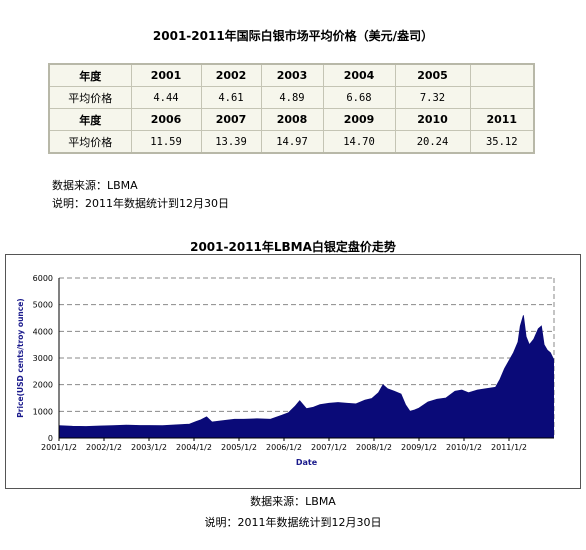 This screenshot has width=586, height=550. Describe the element at coordinates (502, 97) in the screenshot. I see `price-cell` at that location.